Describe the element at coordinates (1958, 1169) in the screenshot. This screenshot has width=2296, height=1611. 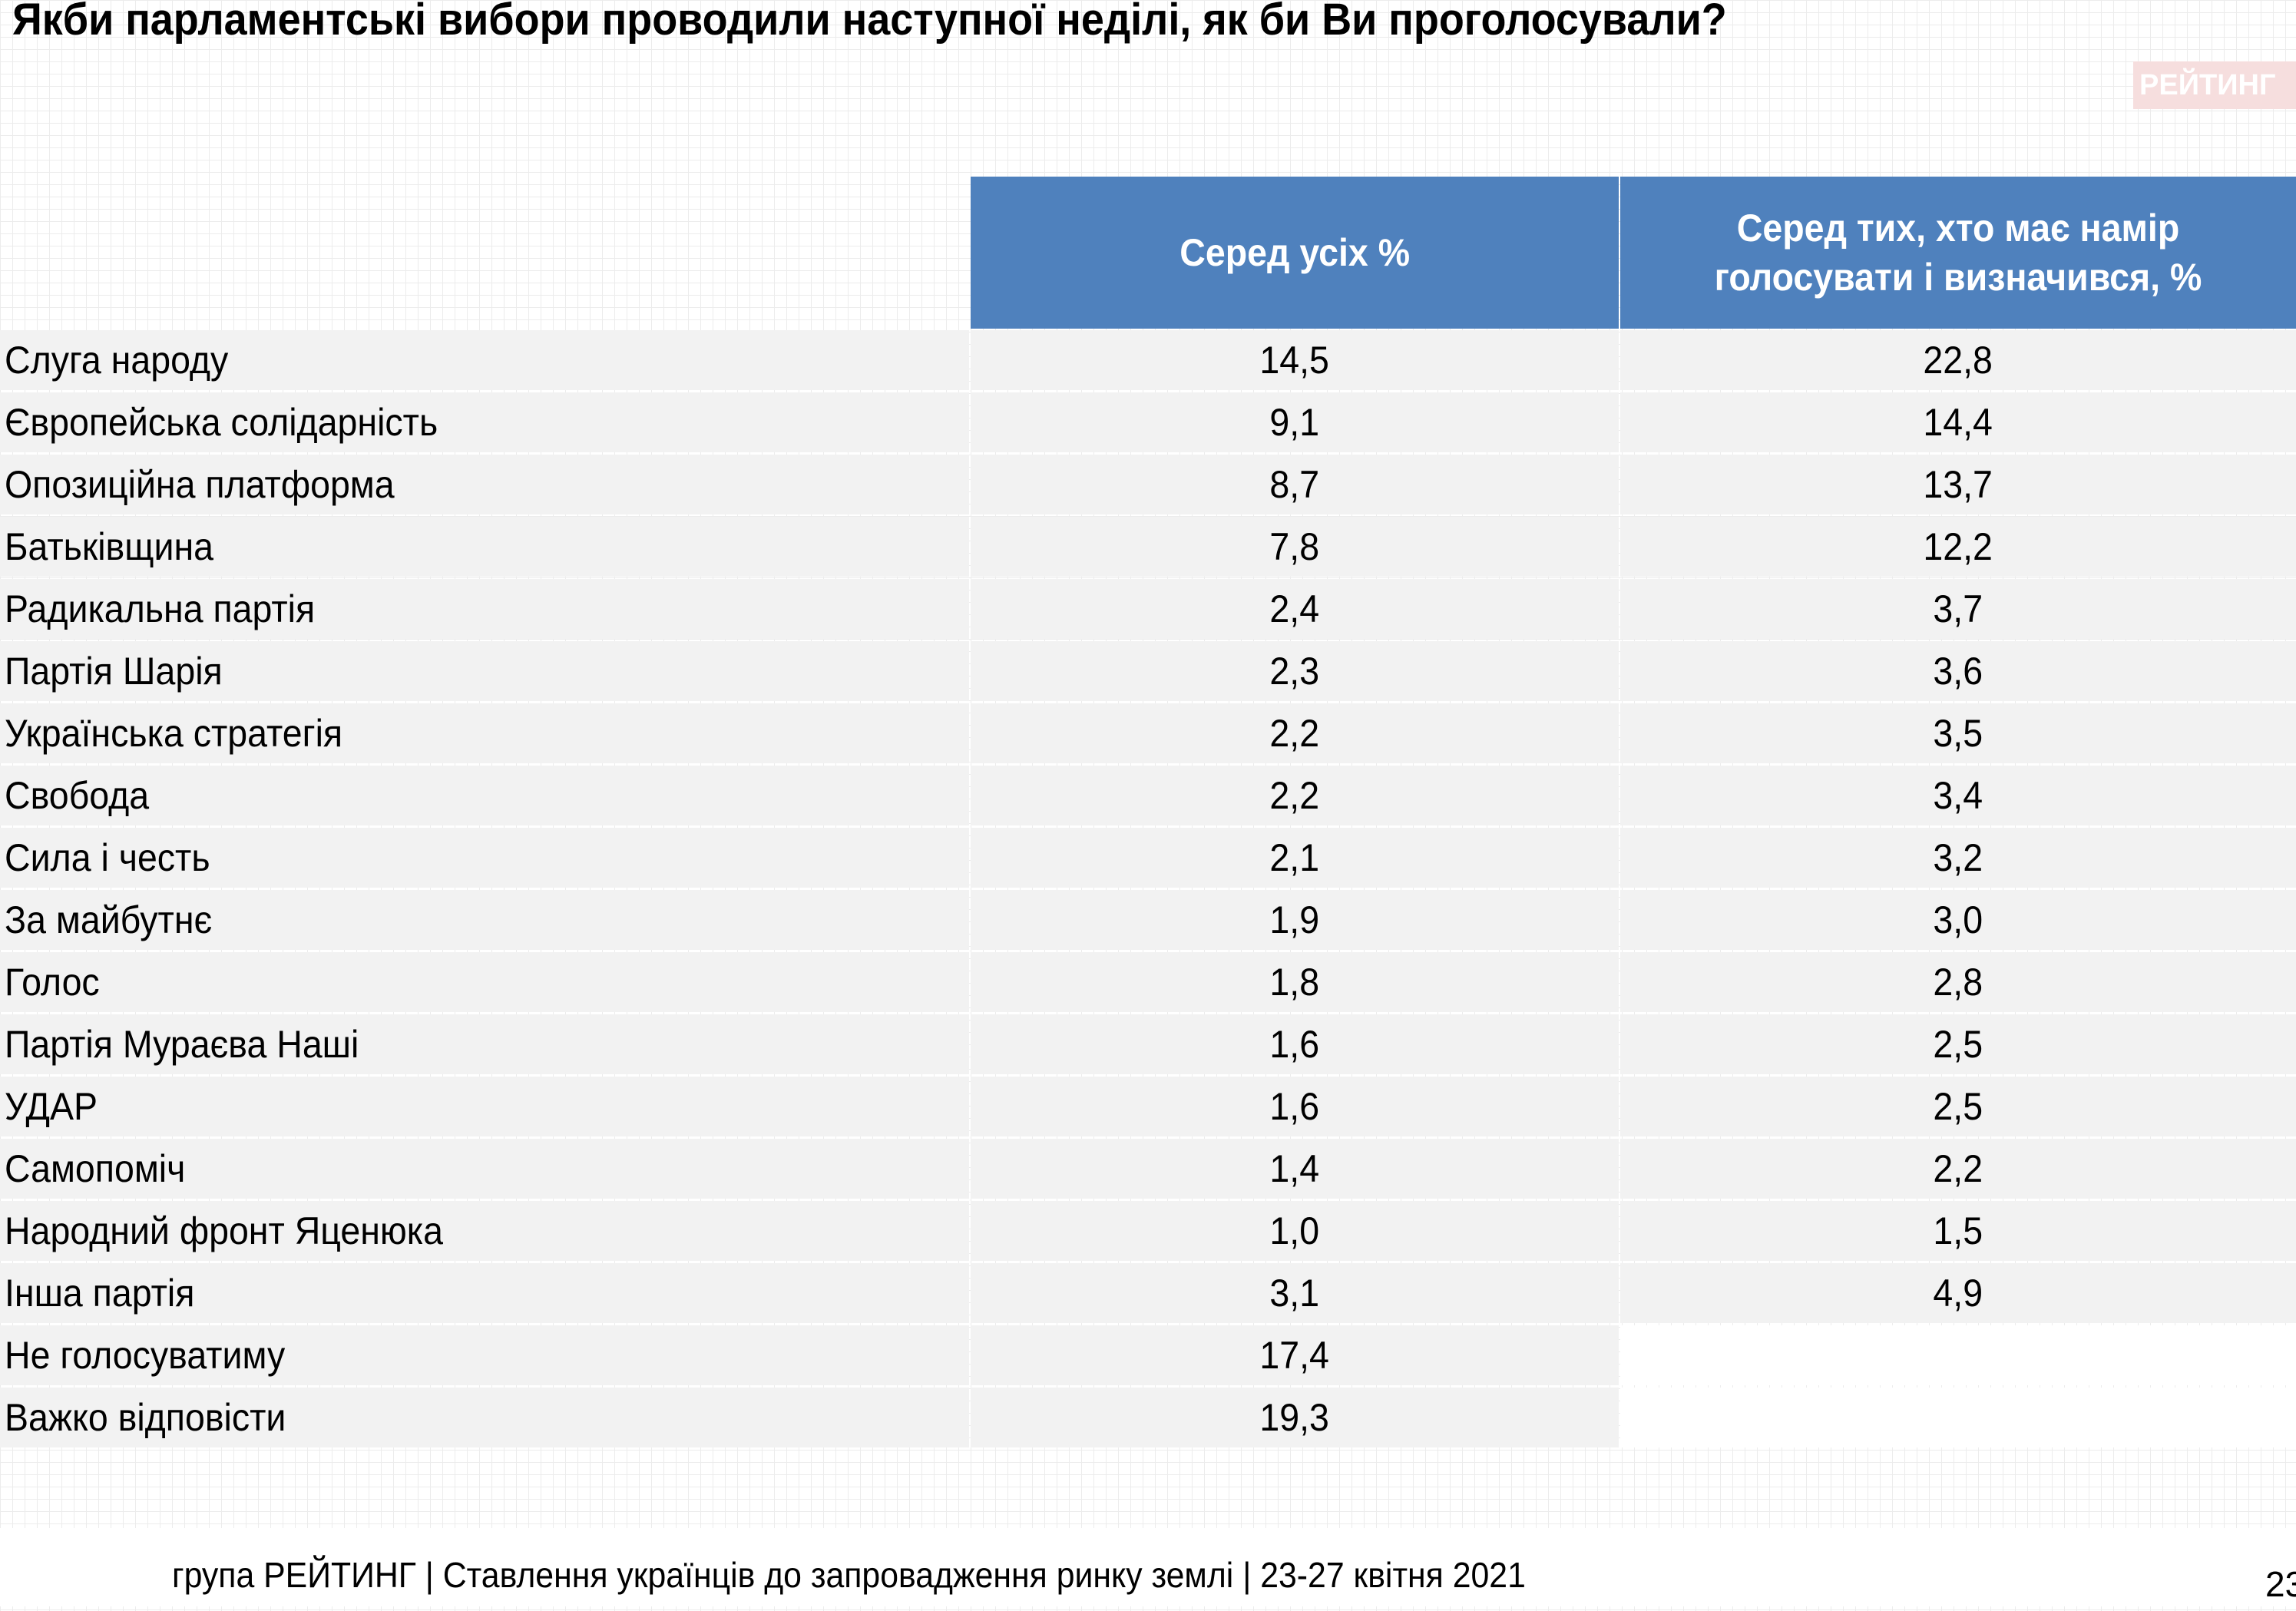
I see `value-decided-cell: 2,2` at that location.